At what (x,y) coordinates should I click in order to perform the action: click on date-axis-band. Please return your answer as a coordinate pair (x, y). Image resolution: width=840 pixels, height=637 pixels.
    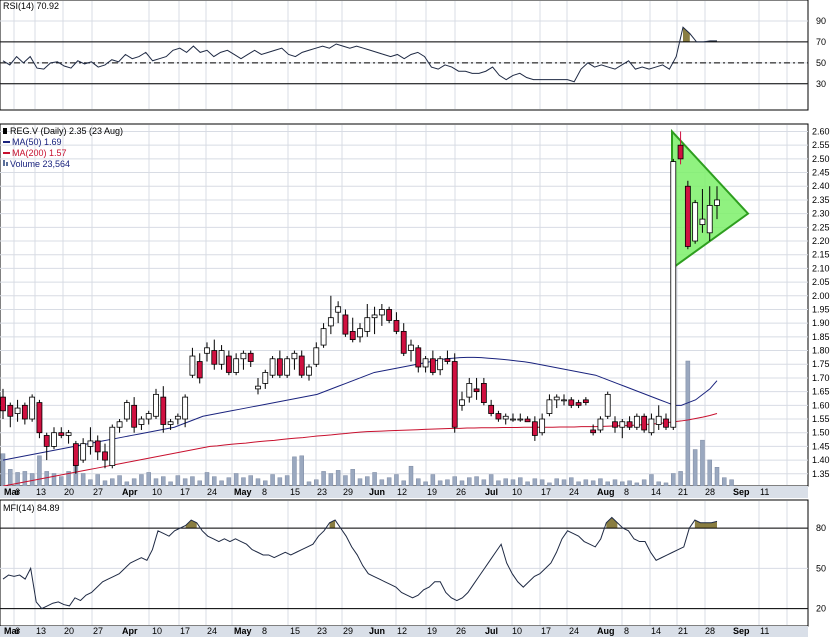
    Looking at the image, I should click on (404, 631).